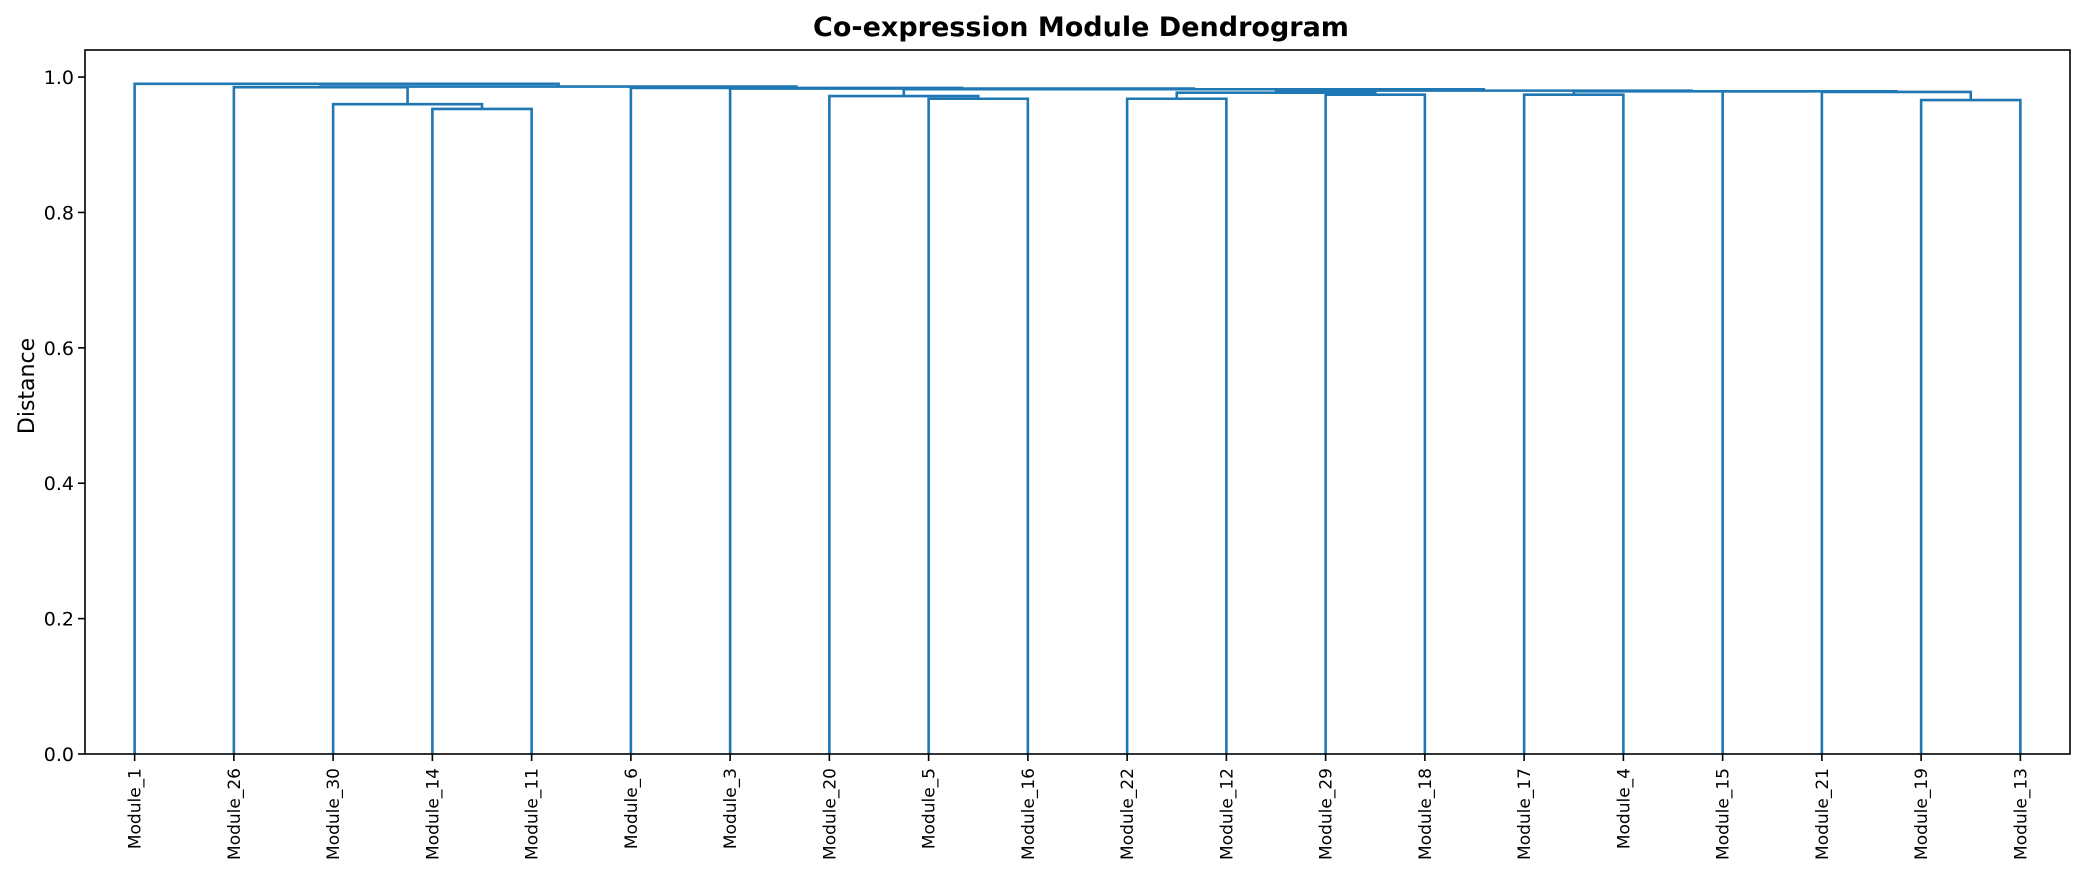 Image resolution: width=2082 pixels, height=884 pixels. What do you see at coordinates (533, 814) in the screenshot?
I see `leaf-label: Module_11` at bounding box center [533, 814].